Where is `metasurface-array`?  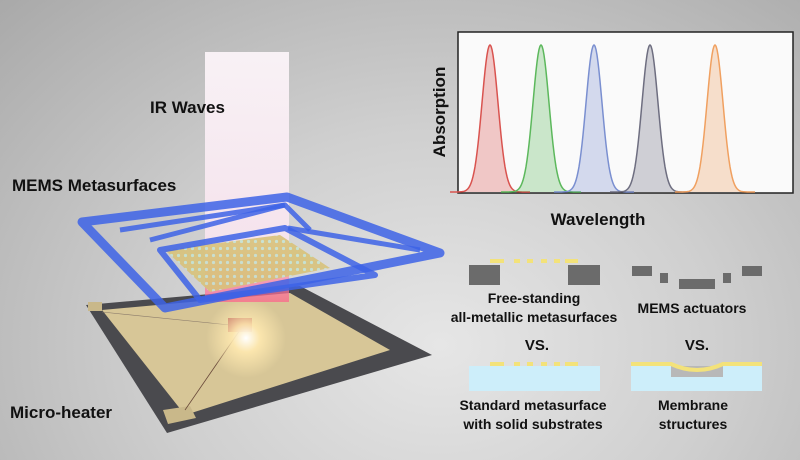 metasurface-array is located at coordinates (247, 263).